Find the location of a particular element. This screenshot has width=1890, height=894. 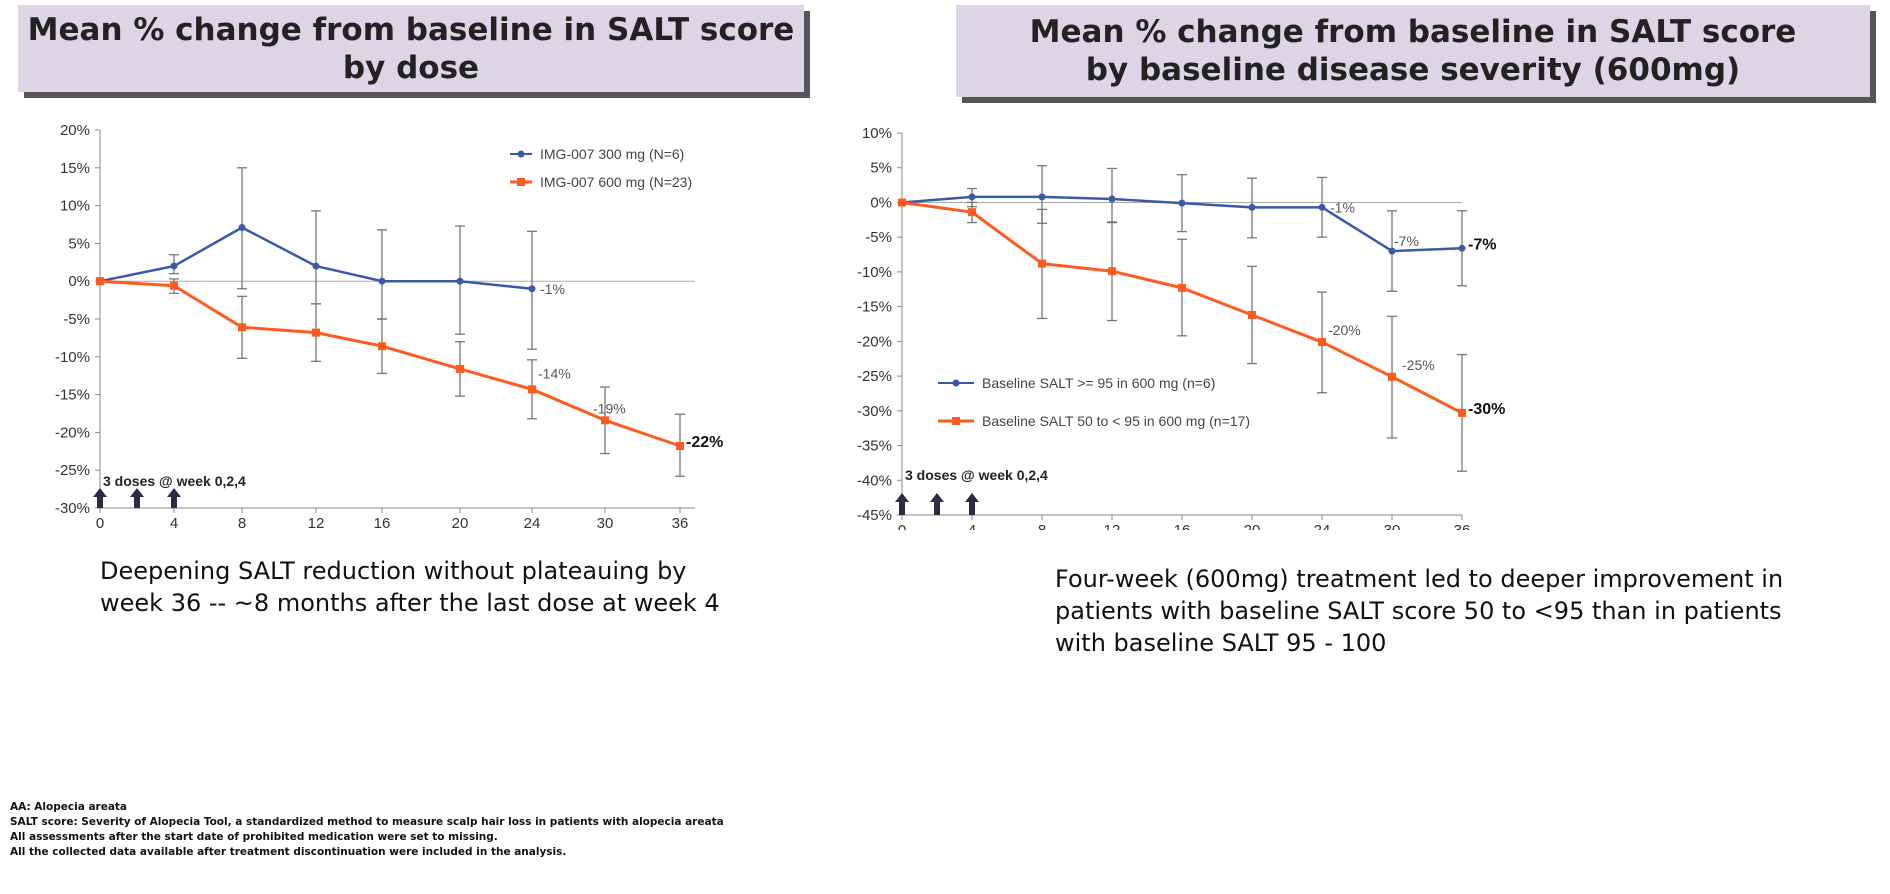

x-tick-label: 24 is located at coordinates (1322, 526).